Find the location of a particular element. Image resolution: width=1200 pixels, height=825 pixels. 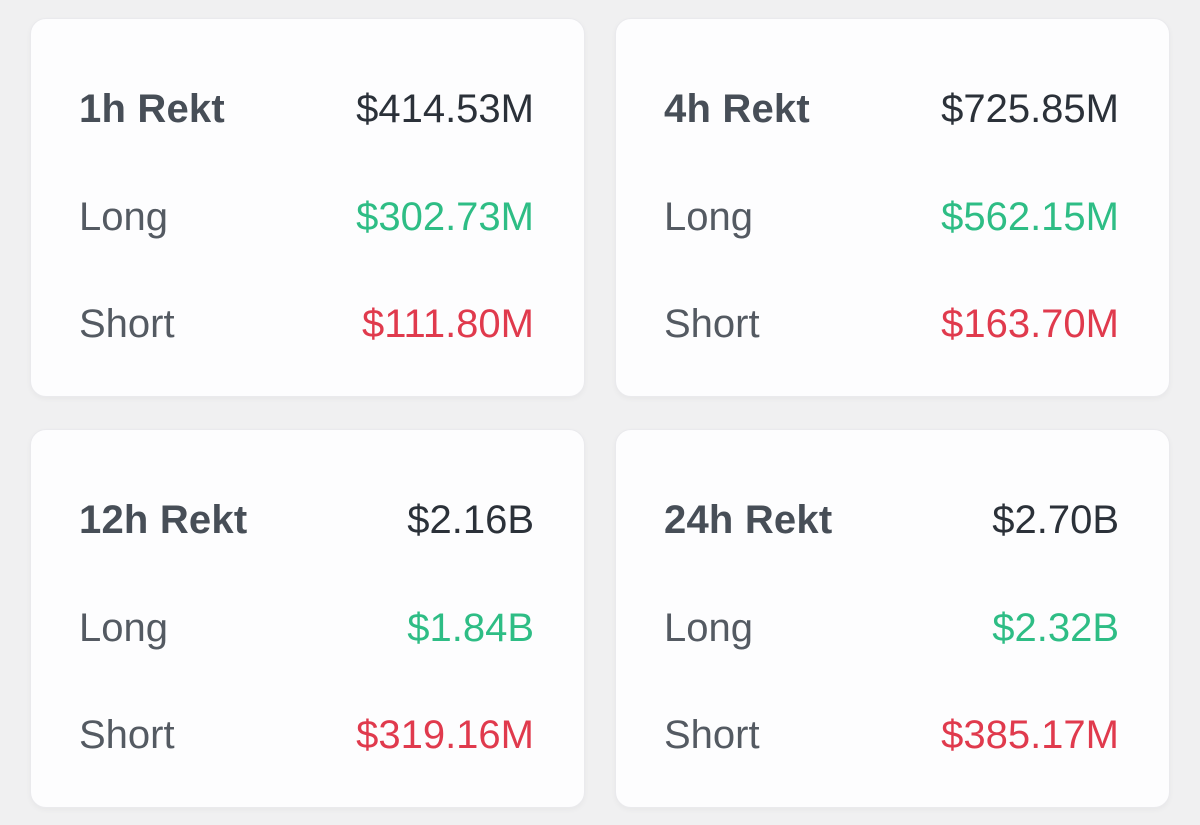

long-value: $562.15M is located at coordinates (1030, 216).